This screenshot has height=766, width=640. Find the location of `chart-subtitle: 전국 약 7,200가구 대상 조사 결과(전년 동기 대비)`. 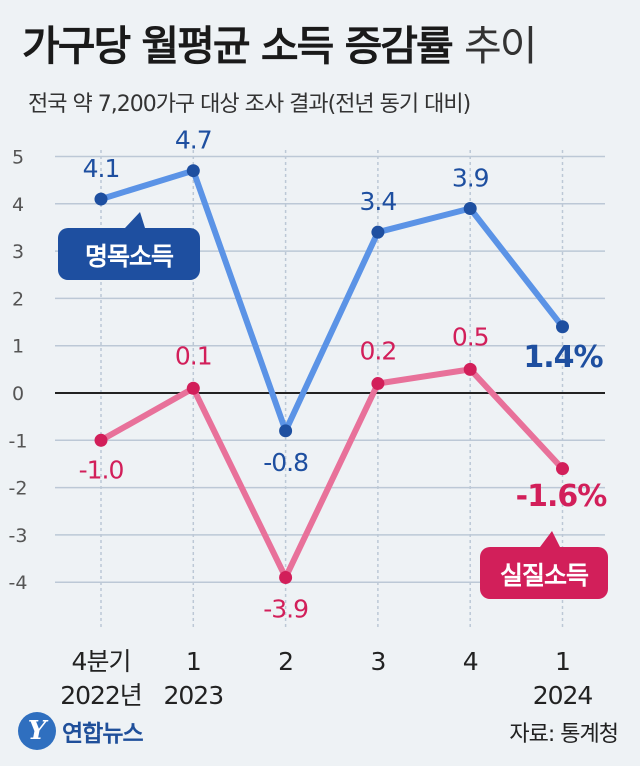

chart-subtitle: 전국 약 7,200가구 대상 조사 결과(전년 동기 대비) is located at coordinates (249, 104).